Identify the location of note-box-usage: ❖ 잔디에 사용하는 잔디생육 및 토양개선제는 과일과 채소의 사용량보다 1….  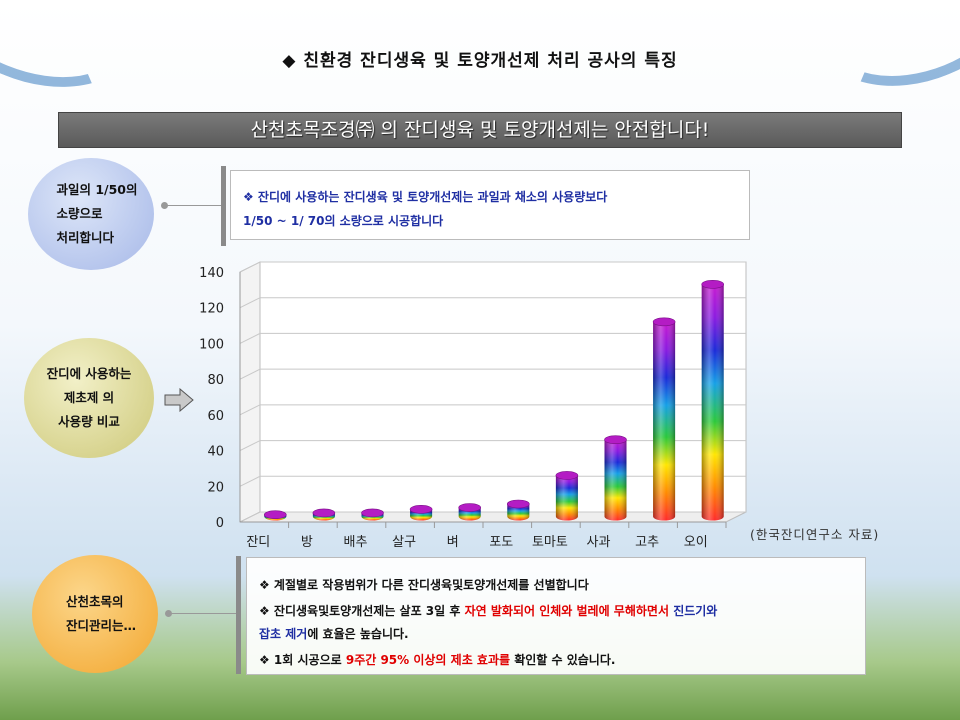
(490, 205).